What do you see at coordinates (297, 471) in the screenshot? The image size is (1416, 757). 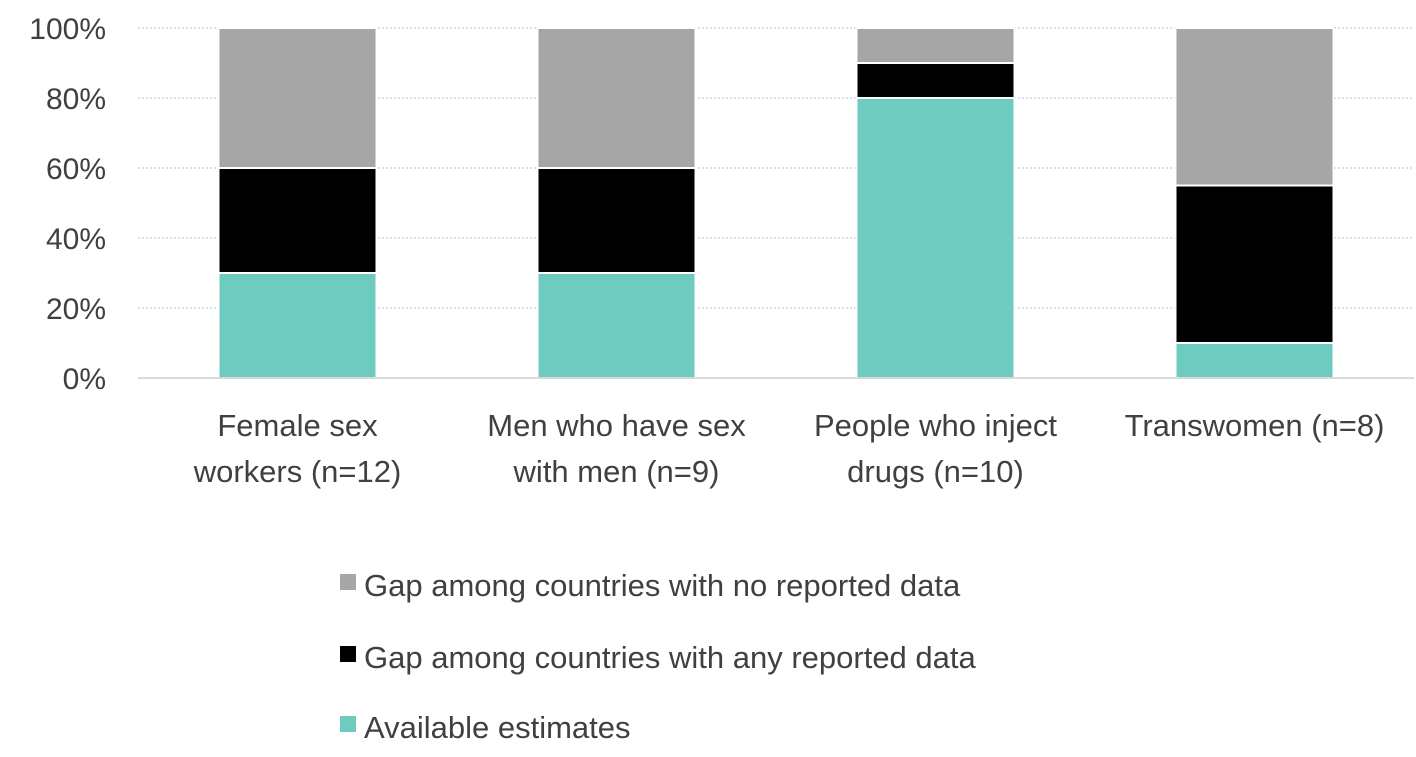 I see `x-tick-label-line: workers (n=12)` at bounding box center [297, 471].